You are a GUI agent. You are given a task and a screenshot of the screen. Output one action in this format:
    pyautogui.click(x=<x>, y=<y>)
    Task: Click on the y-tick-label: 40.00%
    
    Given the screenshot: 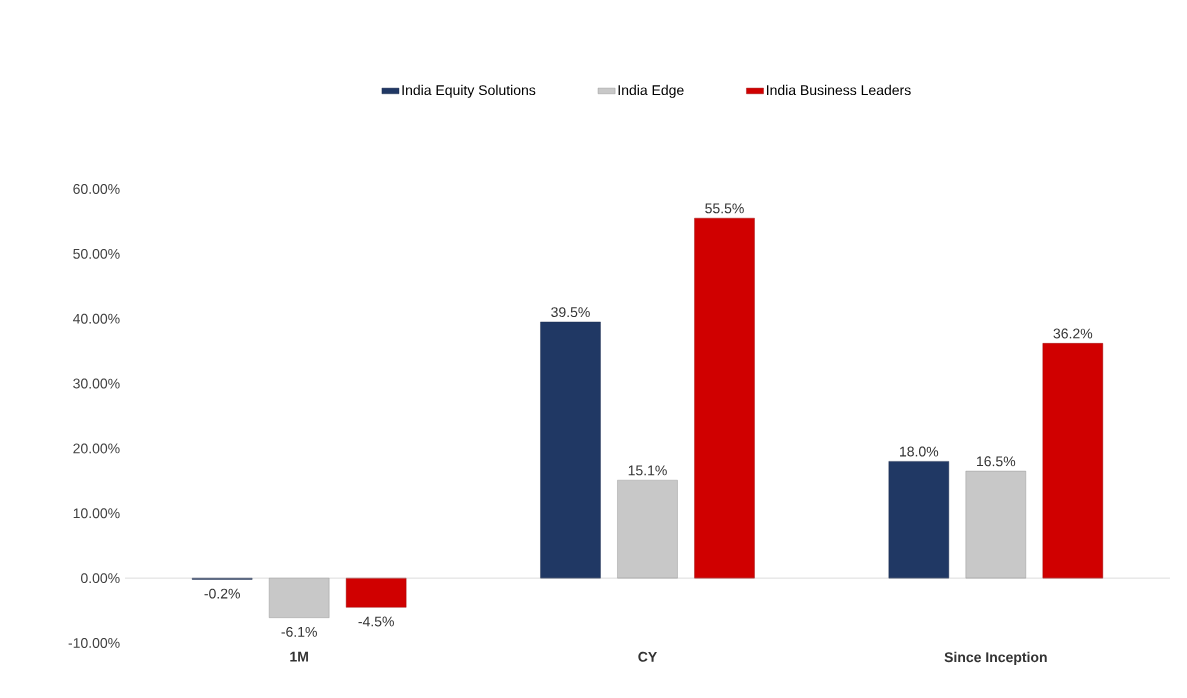 What is the action you would take?
    pyautogui.click(x=96, y=318)
    